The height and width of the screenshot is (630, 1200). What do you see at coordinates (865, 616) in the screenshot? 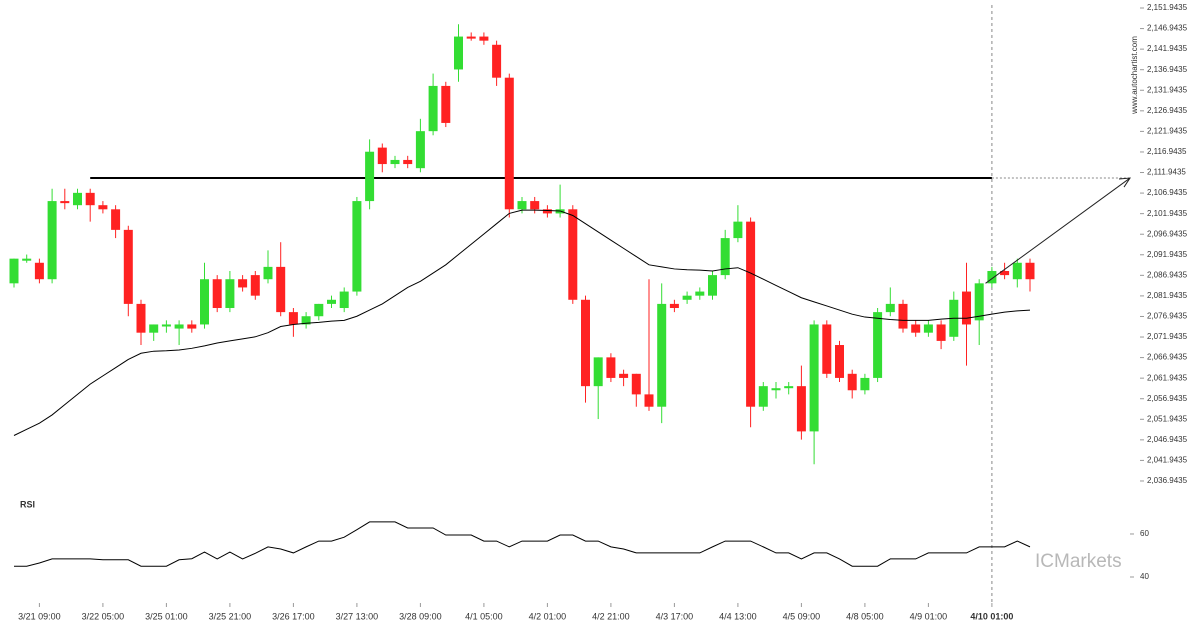
I see `x-tick-label: 4/8 05:00` at bounding box center [865, 616].